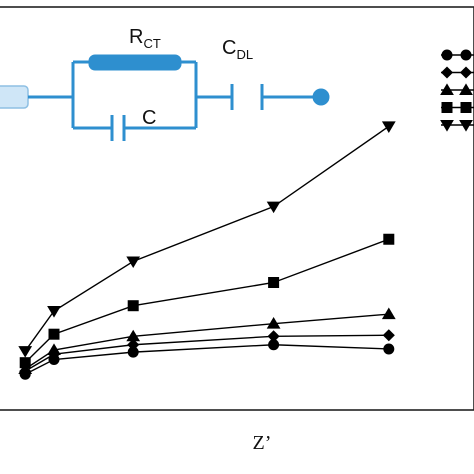  What do you see at coordinates (447, 89) in the screenshot?
I see `legend-marker-triangle-up-left` at bounding box center [447, 89].